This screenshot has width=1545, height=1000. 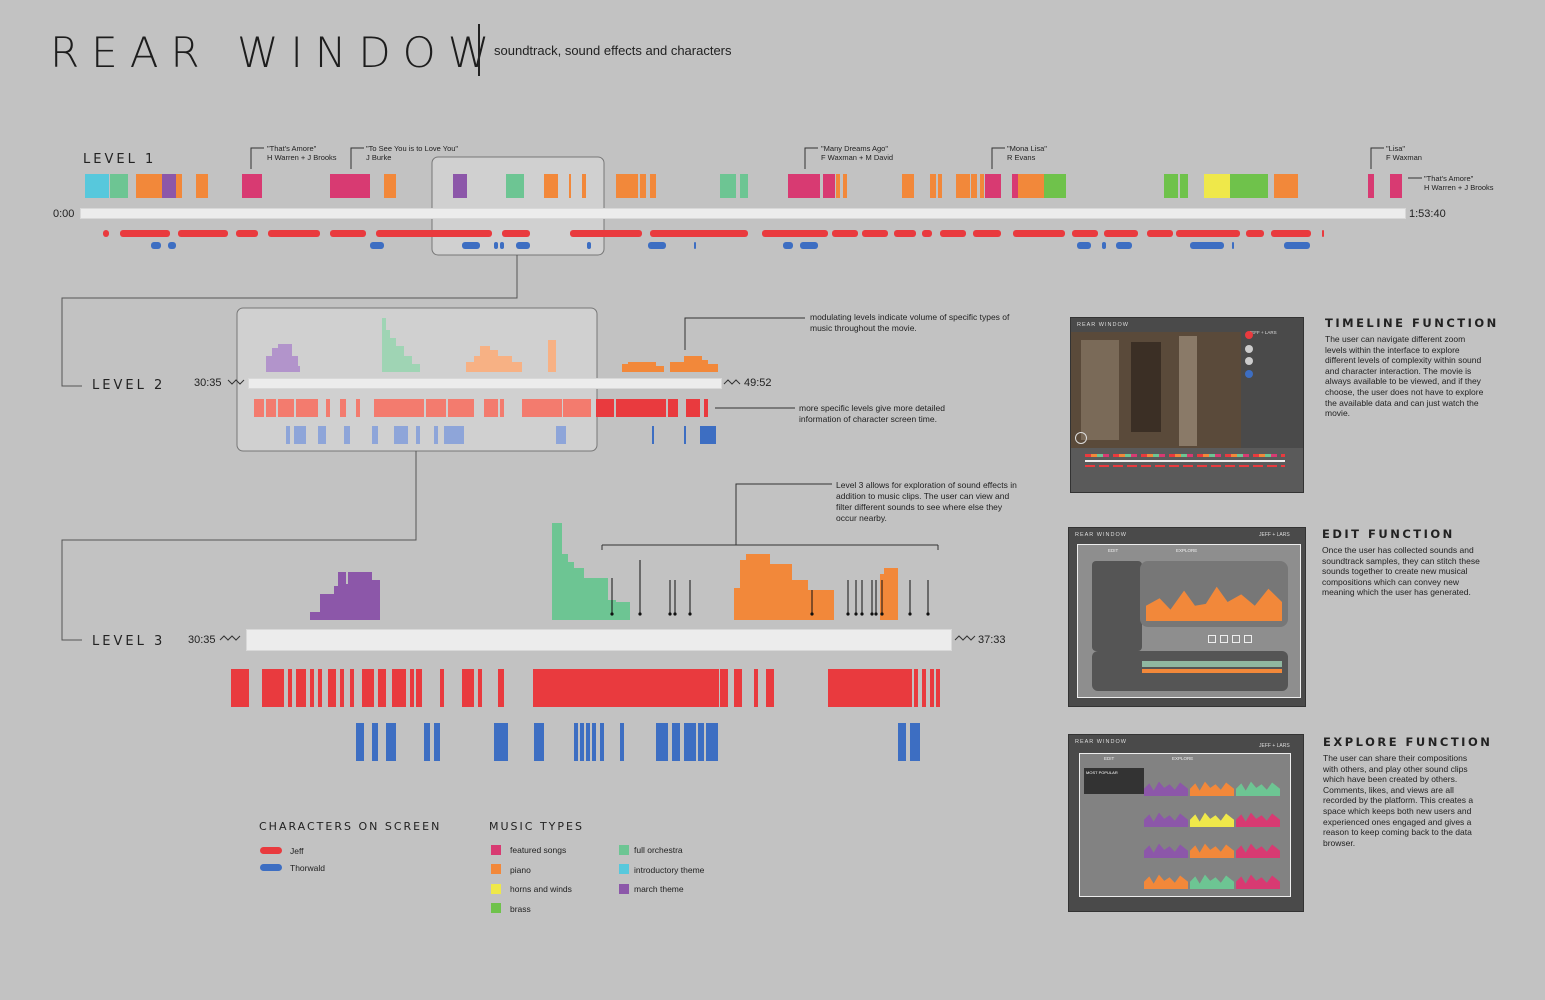 What do you see at coordinates (599, 640) in the screenshot?
I see `level3-timeline-slider` at bounding box center [599, 640].